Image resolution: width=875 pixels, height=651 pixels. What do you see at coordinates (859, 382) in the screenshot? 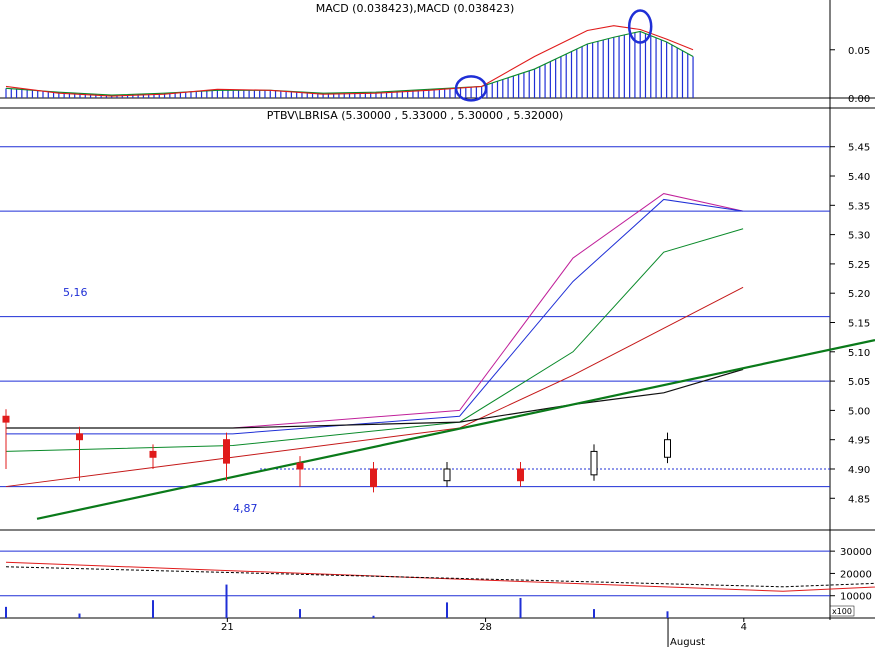
I see `price-tick-label-8: 5.05` at bounding box center [859, 382].